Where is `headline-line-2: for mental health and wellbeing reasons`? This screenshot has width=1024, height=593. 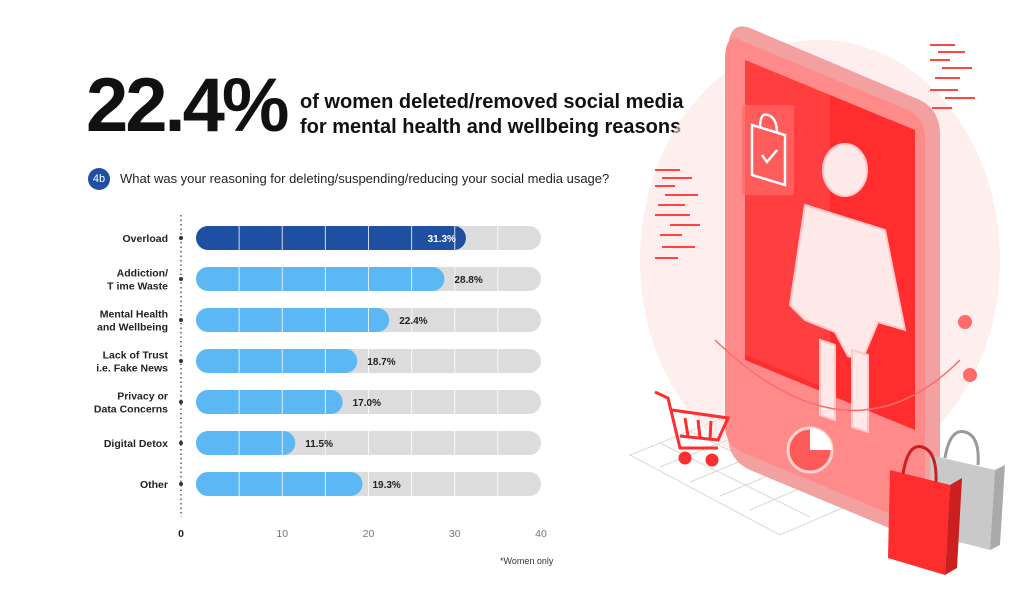
headline-line-2: for mental health and wellbeing reasons is located at coordinates (491, 127).